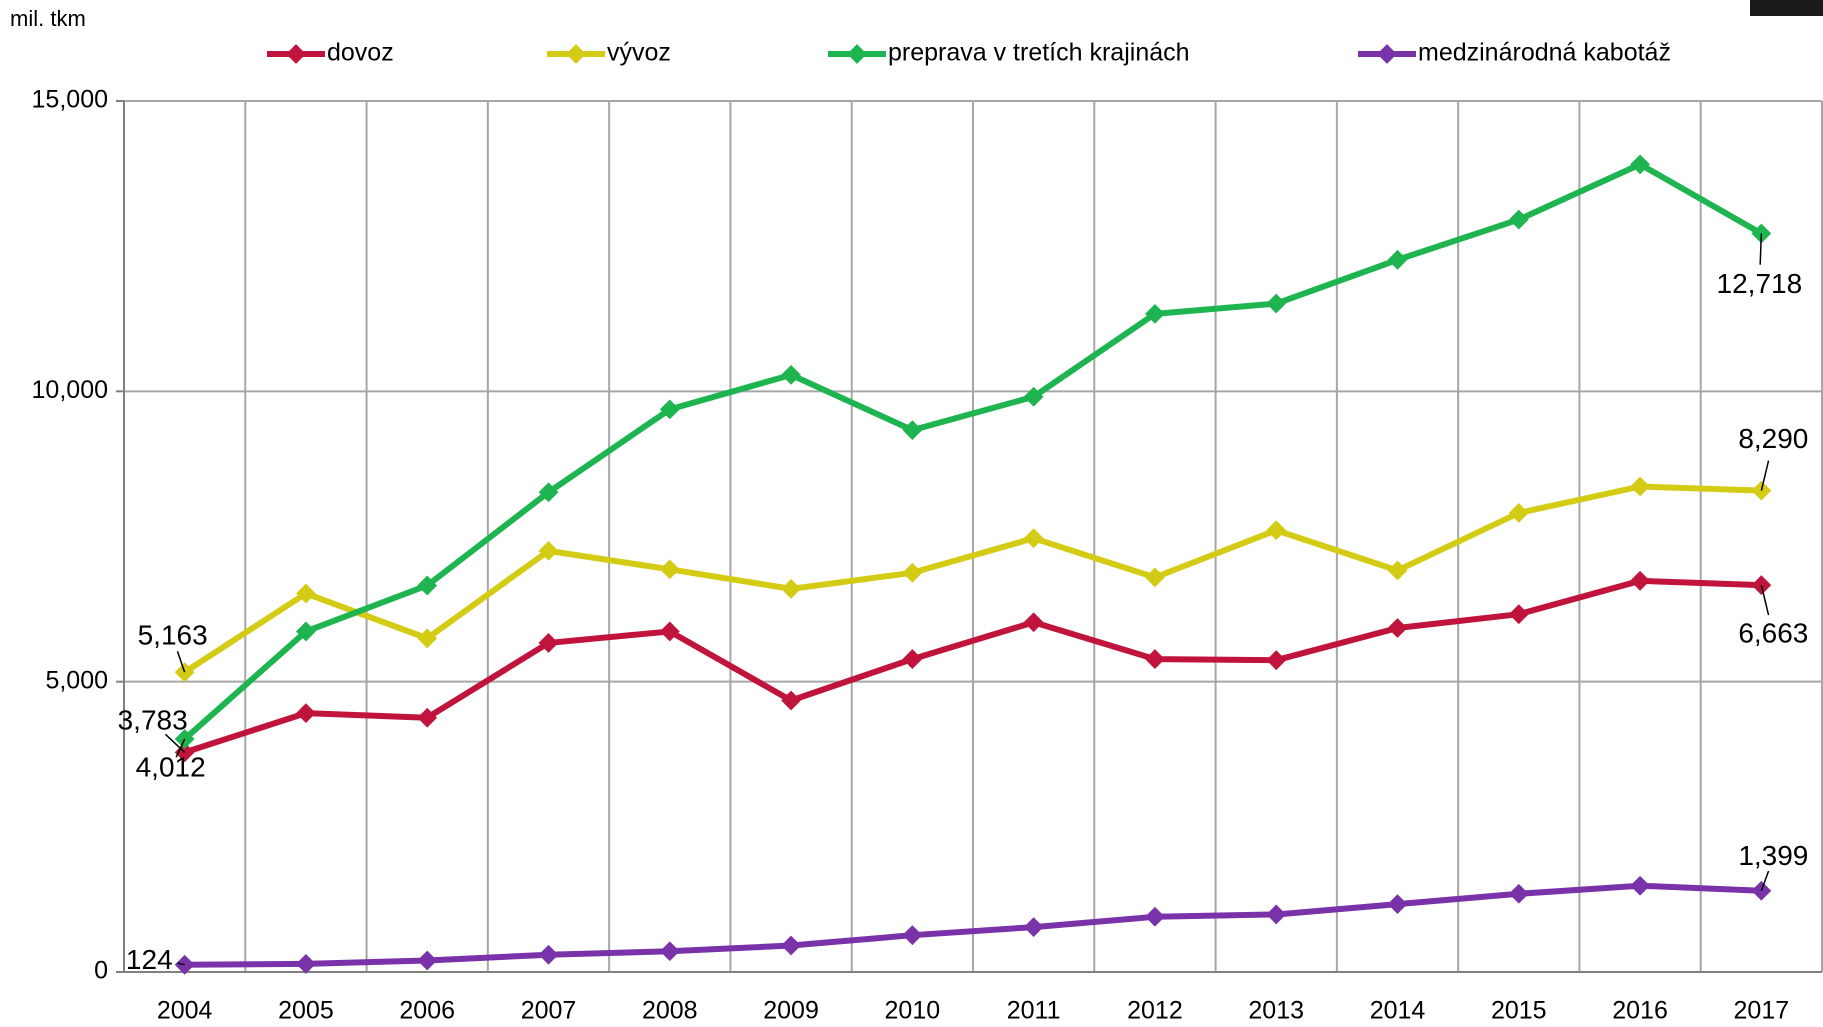 The width and height of the screenshot is (1823, 1027). Describe the element at coordinates (1760, 283) in the screenshot. I see `data-label: 12,718` at that location.